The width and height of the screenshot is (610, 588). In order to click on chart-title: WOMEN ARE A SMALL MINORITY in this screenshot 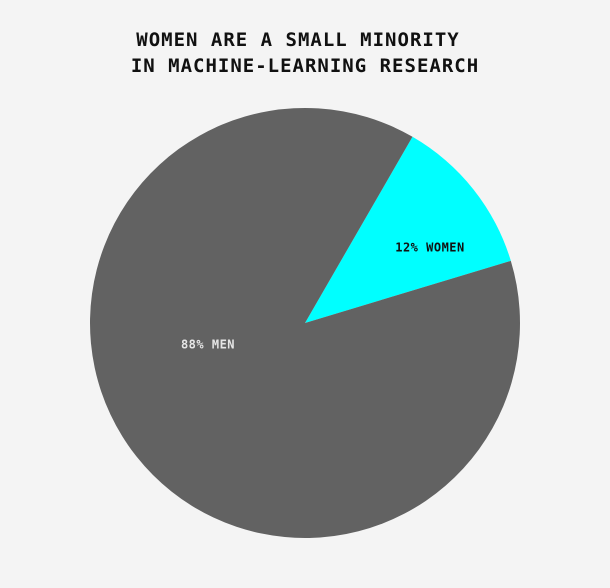, I will do `click(297, 40)`.